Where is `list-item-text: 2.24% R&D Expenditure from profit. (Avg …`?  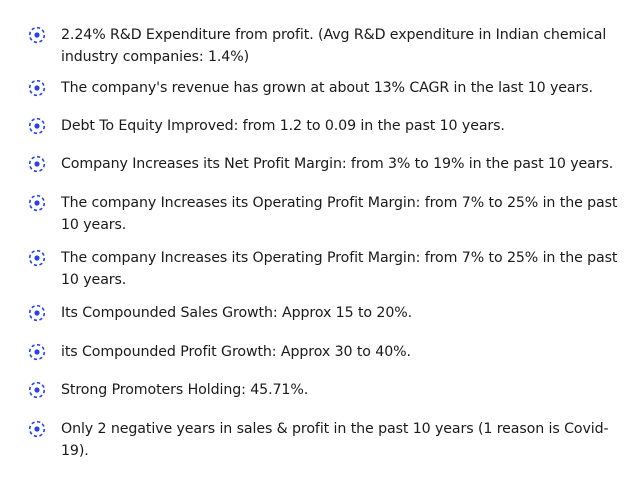
list-item-text: 2.24% R&D Expenditure from profit. (Avg … is located at coordinates (334, 46).